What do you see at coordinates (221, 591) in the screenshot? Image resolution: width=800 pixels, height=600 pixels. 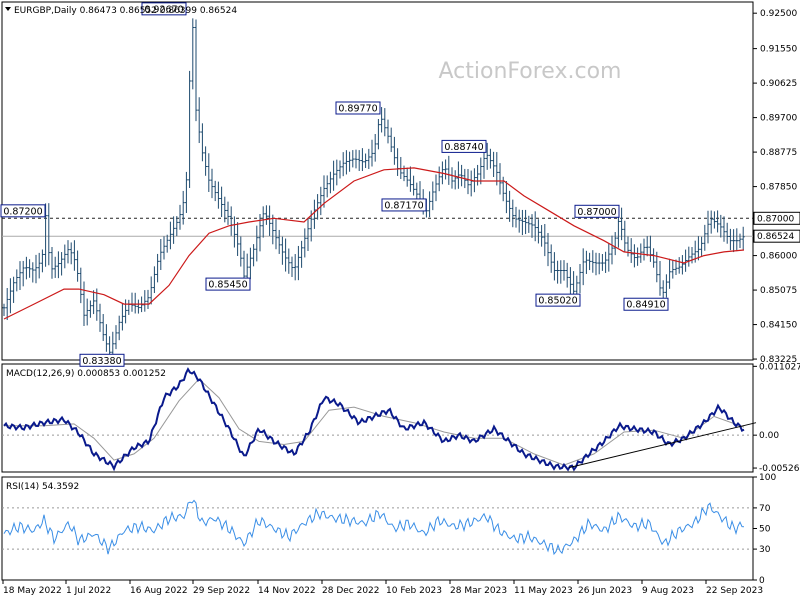 I see `x-tick-label: 29 Sep 2022` at bounding box center [221, 591].